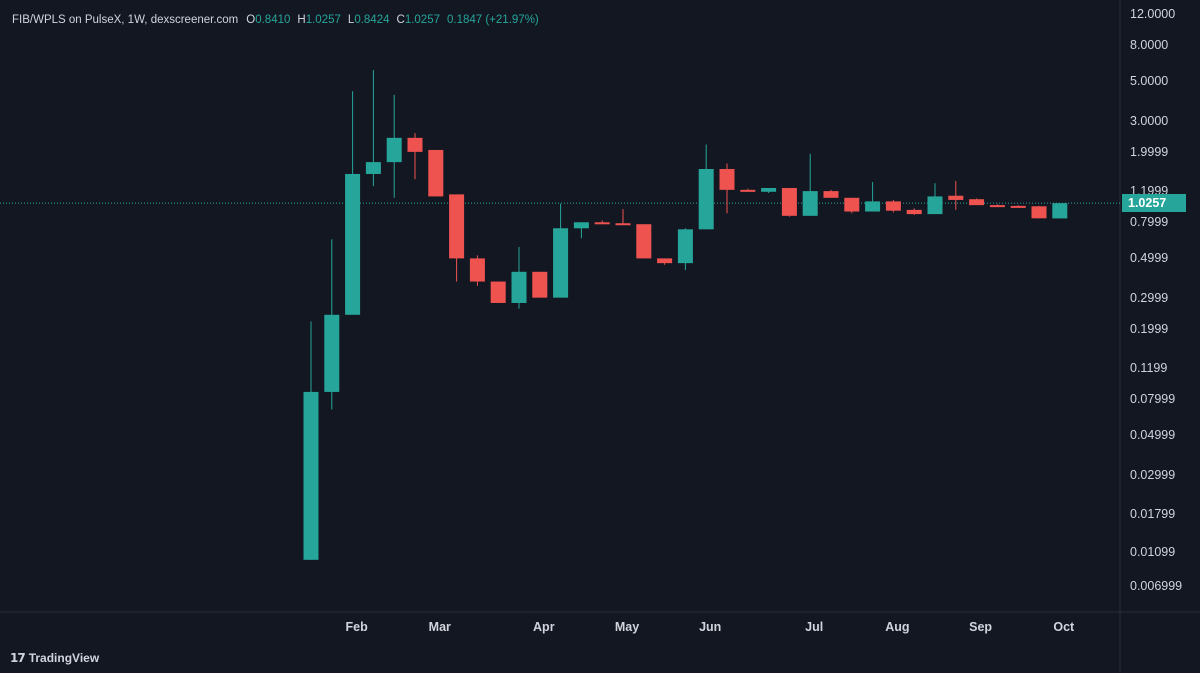  I want to click on x-tick-label: May, so click(627, 627).